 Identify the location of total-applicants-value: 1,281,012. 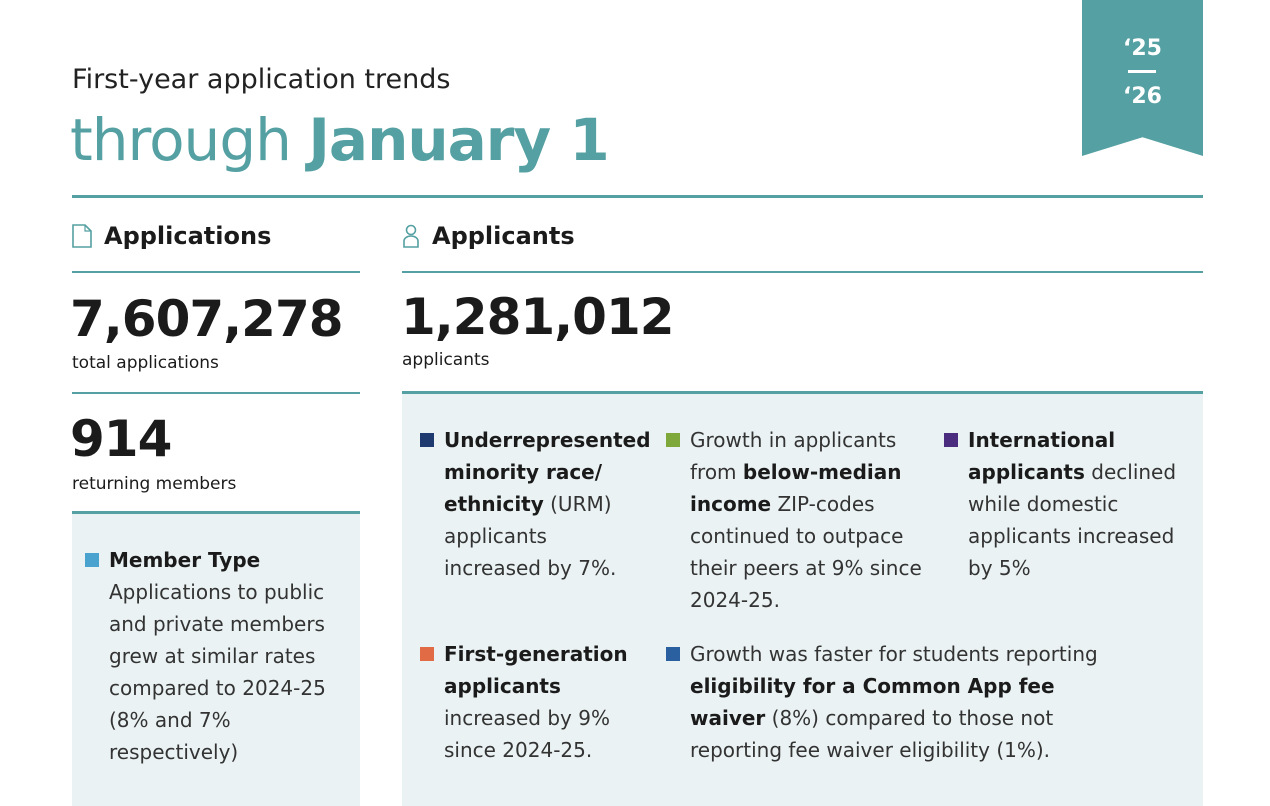
(538, 317).